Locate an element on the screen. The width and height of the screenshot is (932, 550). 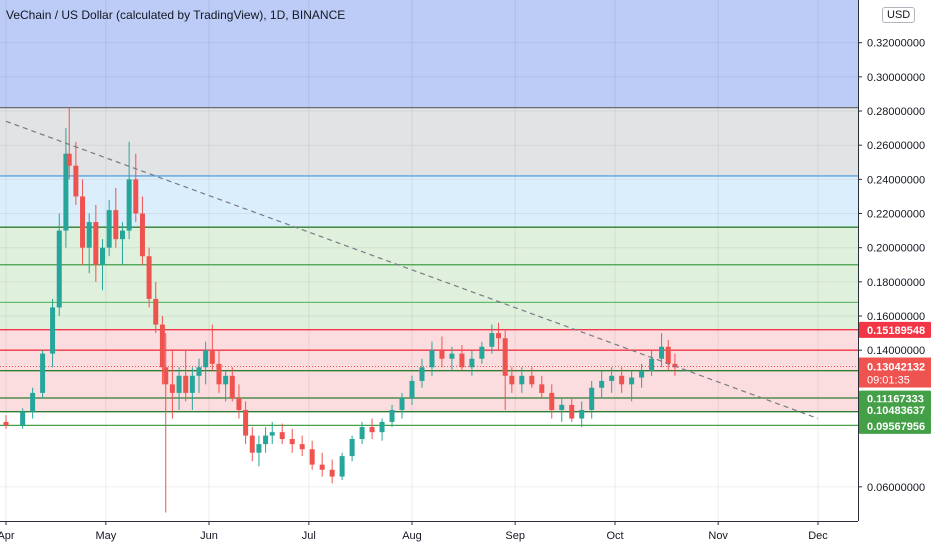
price-tick-label: 0.20000000 is located at coordinates (896, 249).